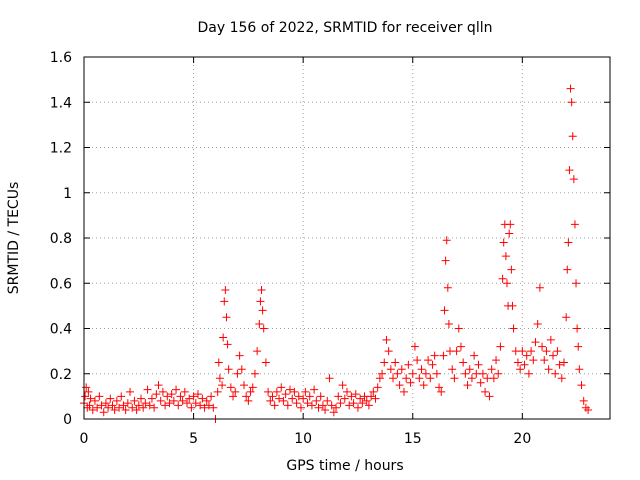 The height and width of the screenshot is (480, 640). I want to click on y-tick-label: 0.6, so click(61, 284).